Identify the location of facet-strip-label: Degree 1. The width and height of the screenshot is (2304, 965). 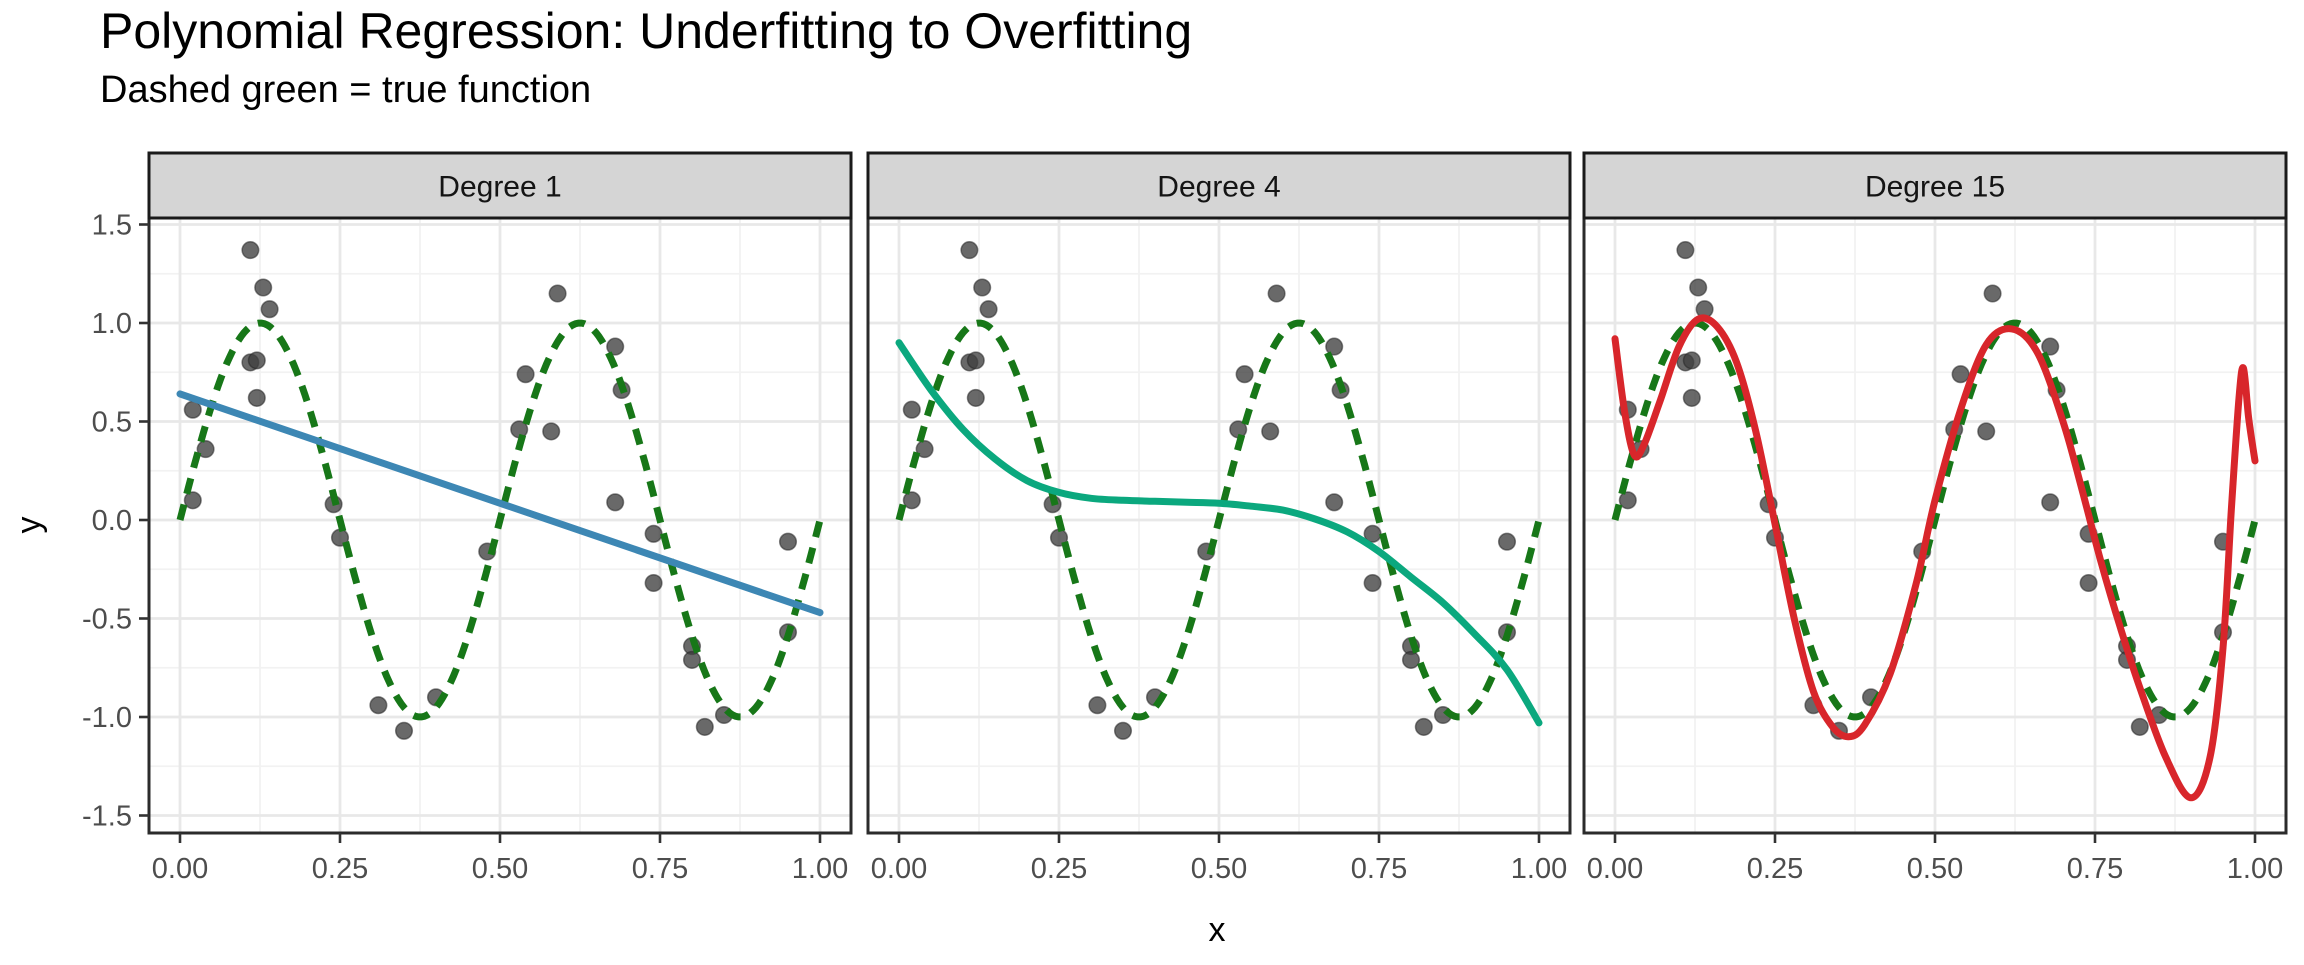
(499, 187).